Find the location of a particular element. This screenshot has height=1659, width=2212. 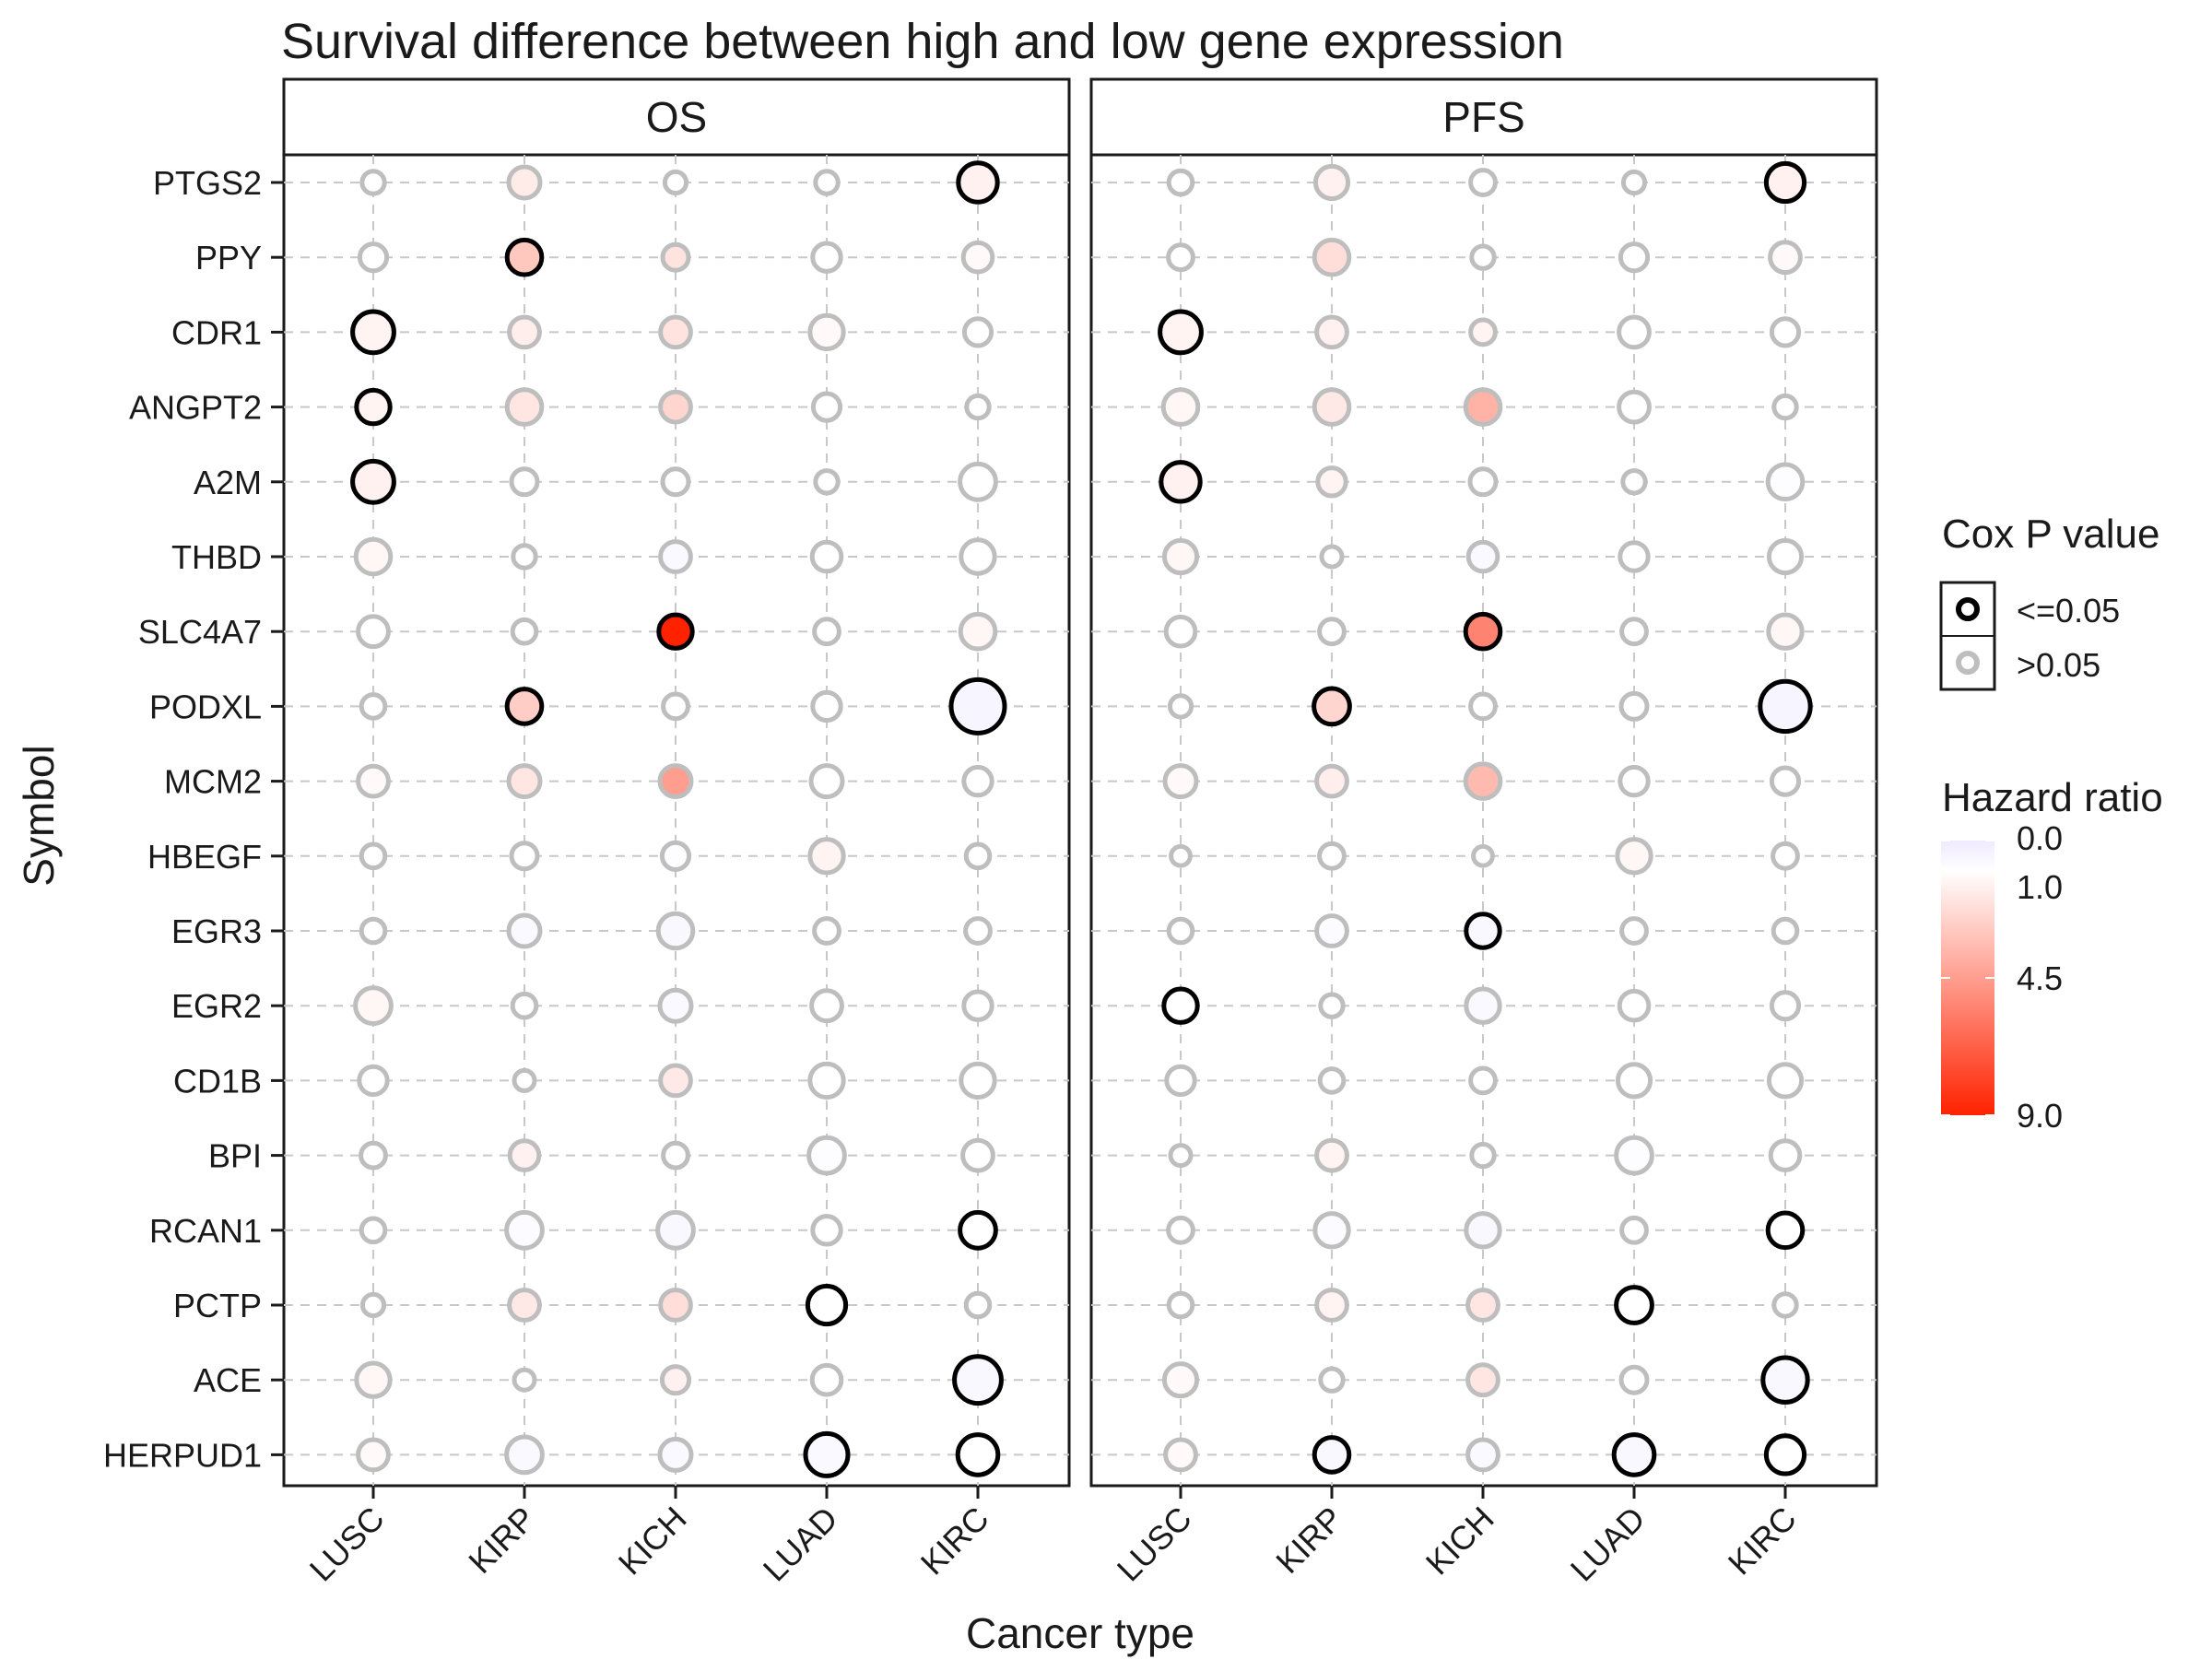

point-pfs-pctp-kirc is located at coordinates (1785, 1305).